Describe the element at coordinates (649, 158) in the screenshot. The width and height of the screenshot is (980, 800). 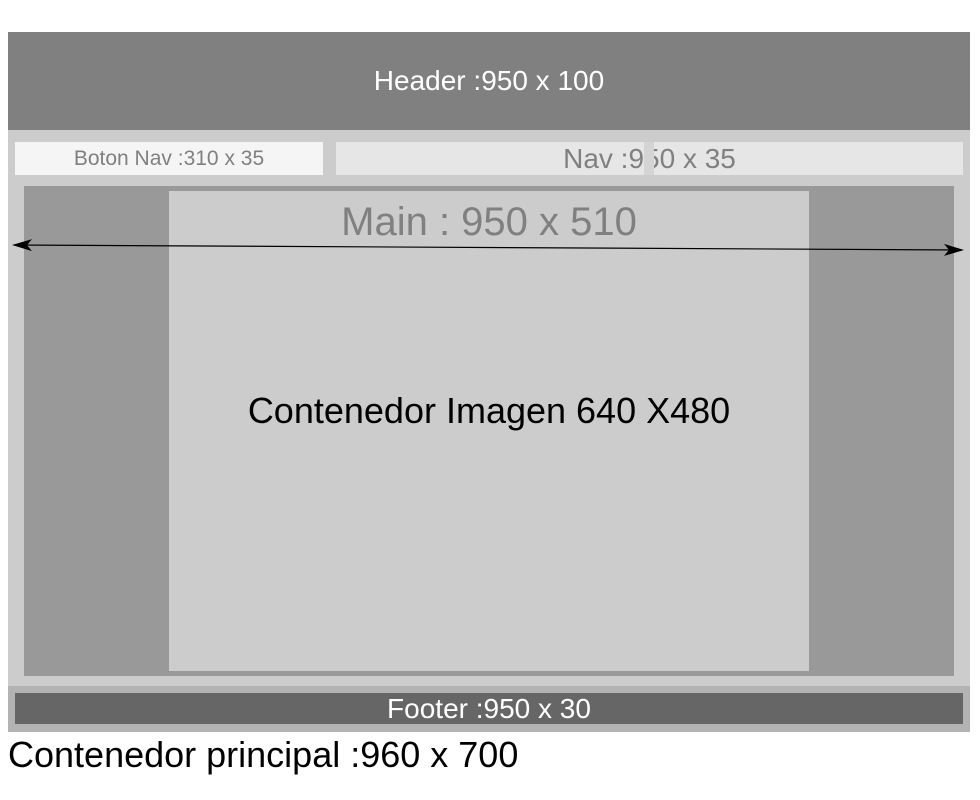
I see `nav-divider` at that location.